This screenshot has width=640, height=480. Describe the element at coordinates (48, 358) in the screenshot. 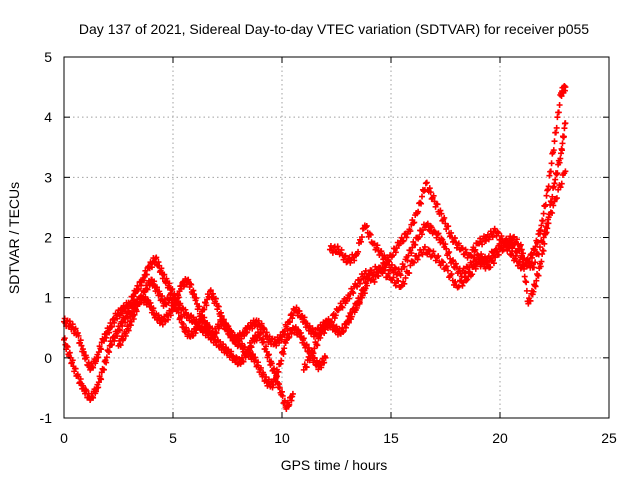

I see `y-tick-label: 0` at that location.